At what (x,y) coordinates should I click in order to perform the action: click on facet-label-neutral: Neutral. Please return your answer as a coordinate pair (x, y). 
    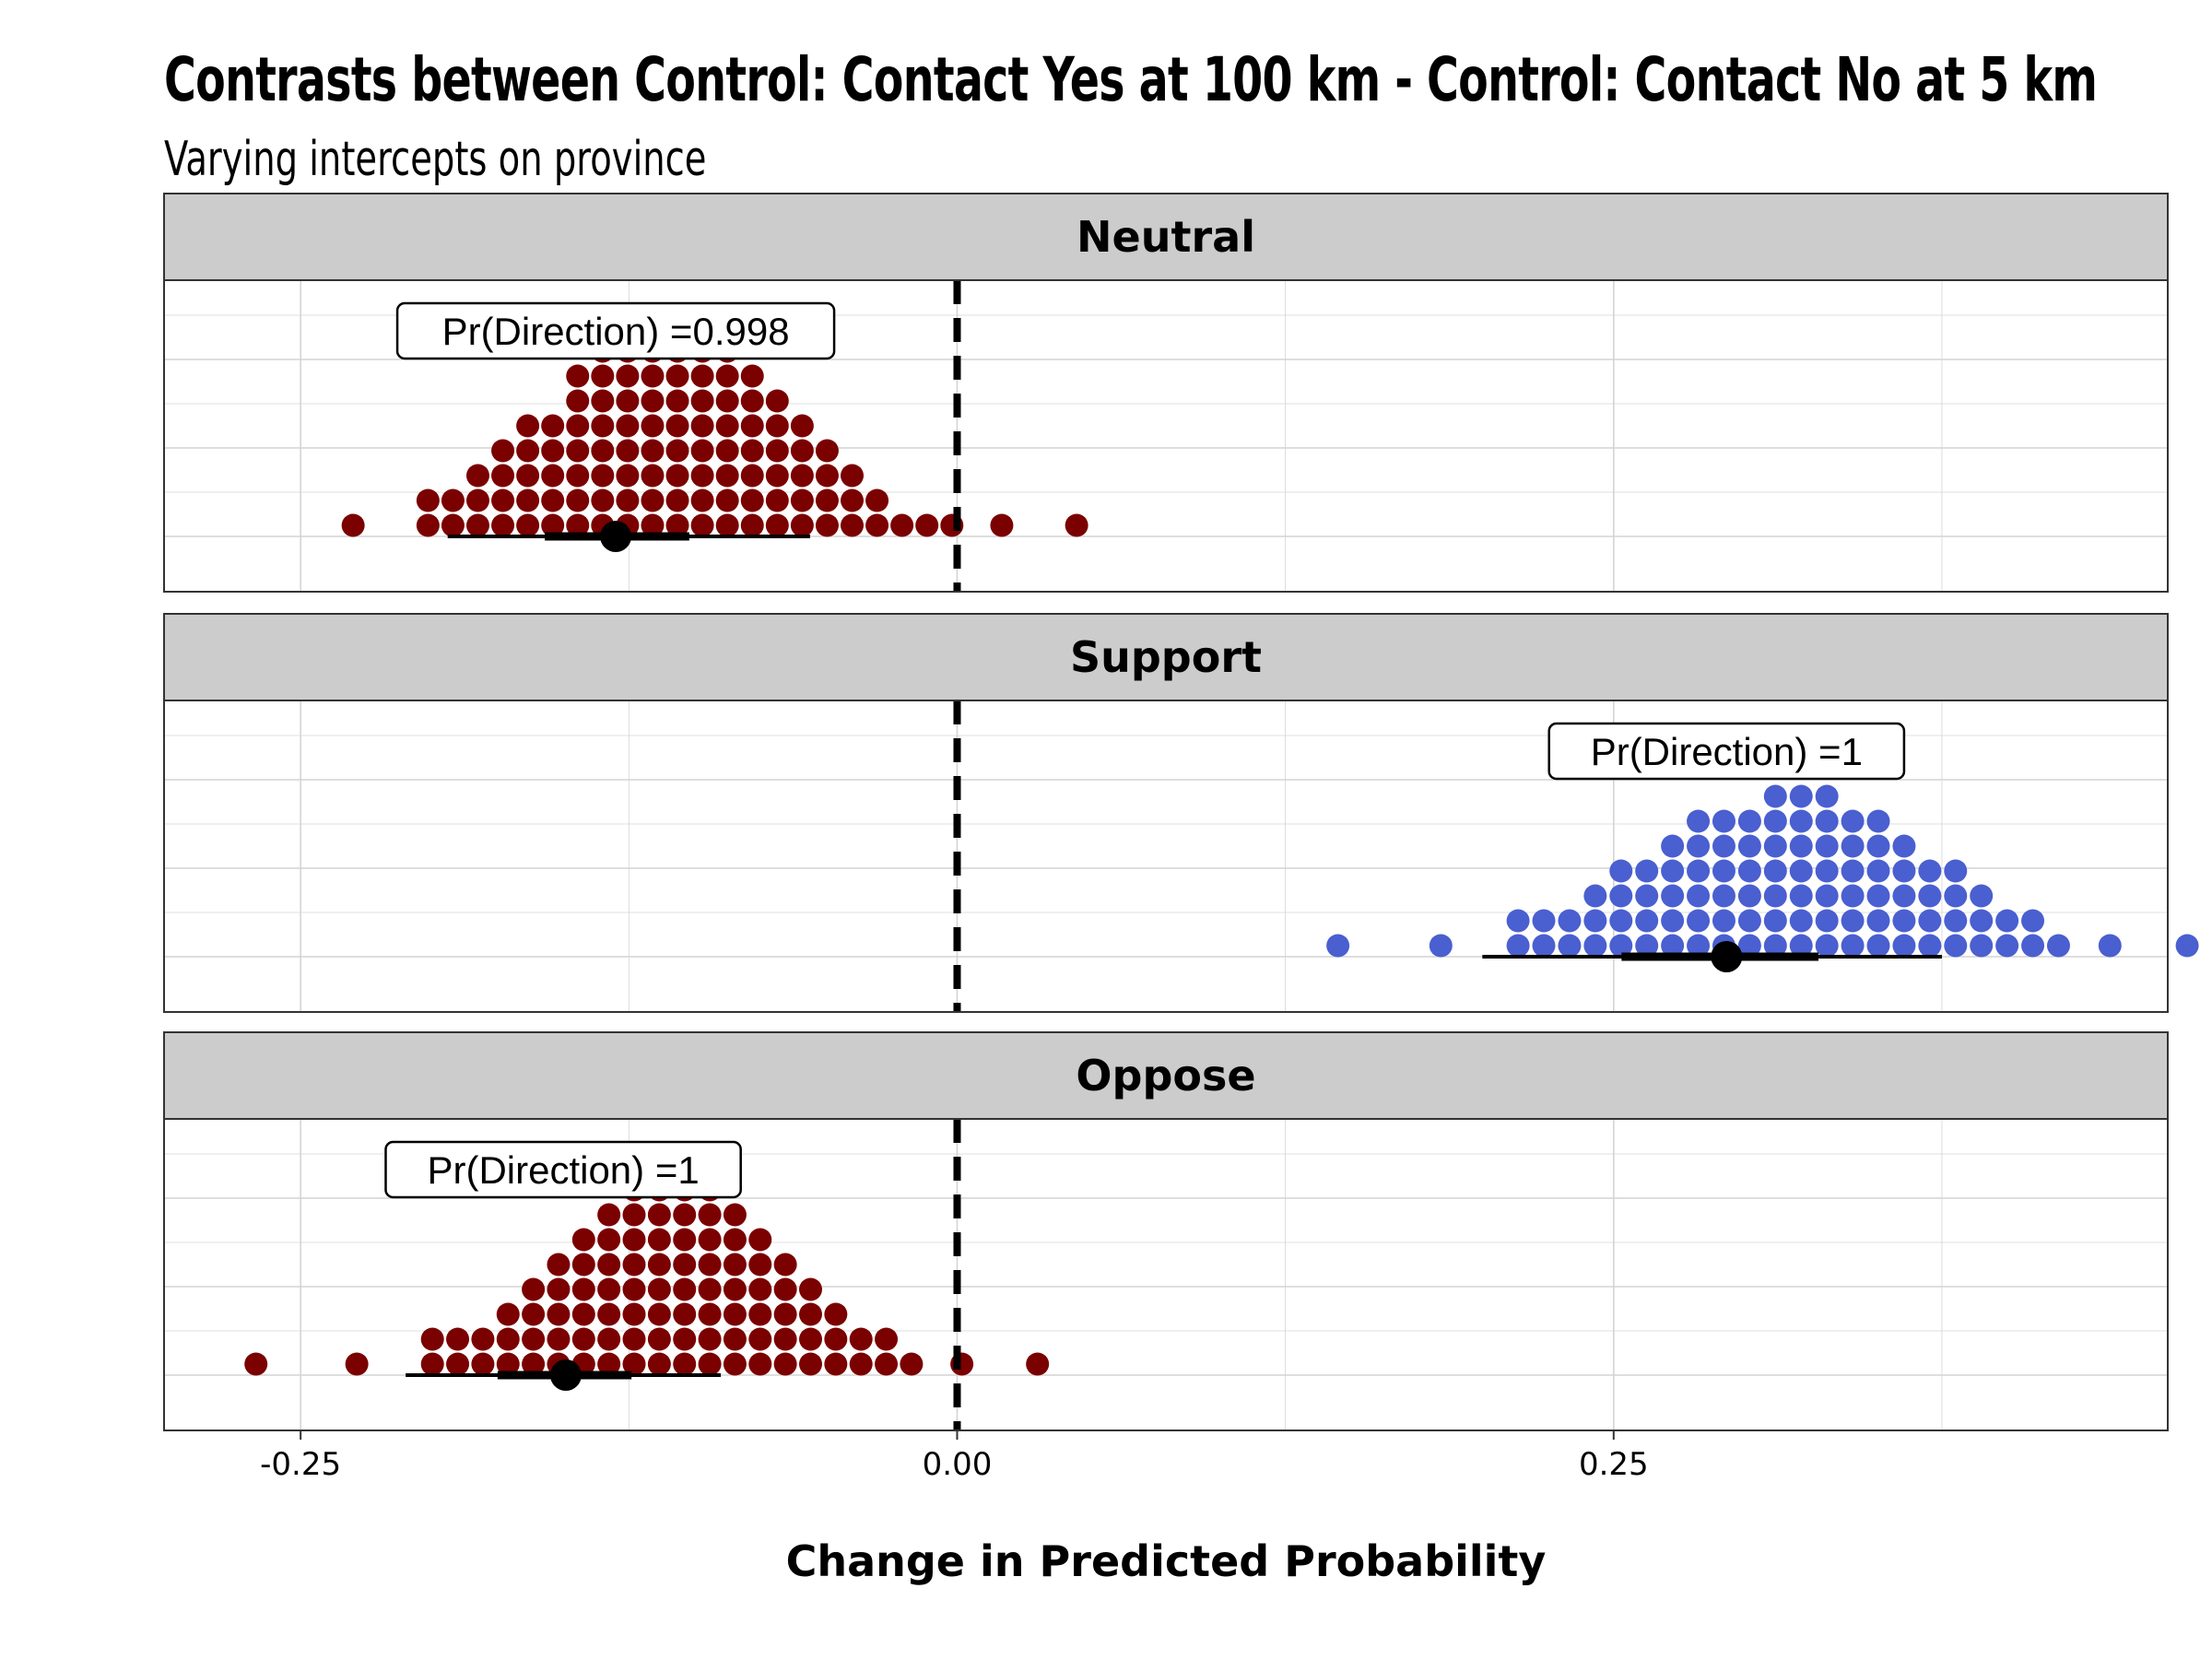
    Looking at the image, I should click on (1166, 237).